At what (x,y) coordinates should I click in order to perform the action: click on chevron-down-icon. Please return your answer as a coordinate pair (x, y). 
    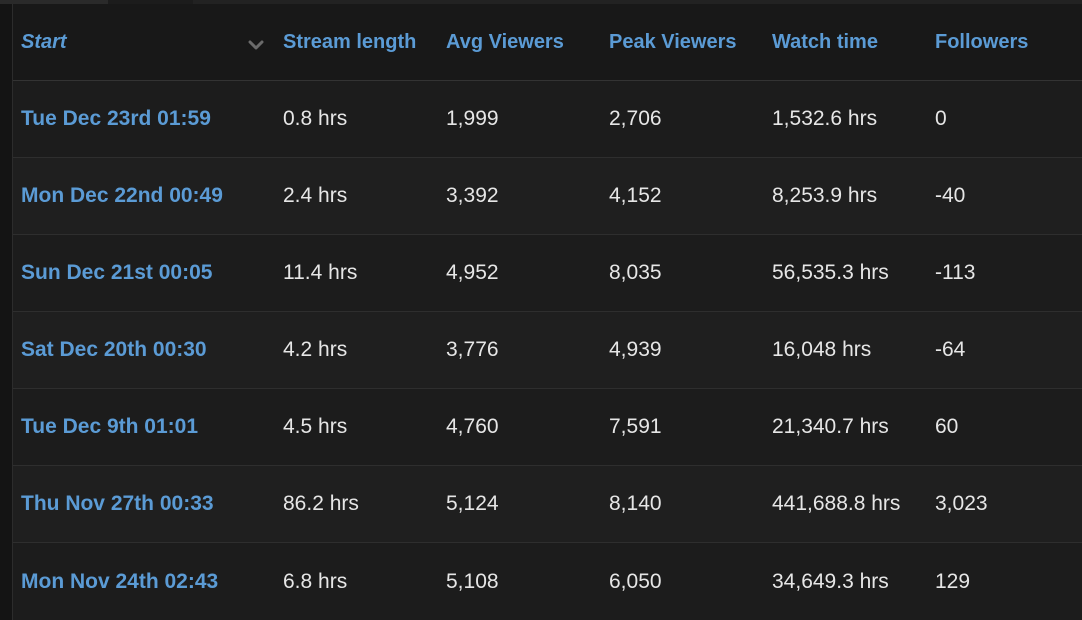
    Looking at the image, I should click on (256, 45).